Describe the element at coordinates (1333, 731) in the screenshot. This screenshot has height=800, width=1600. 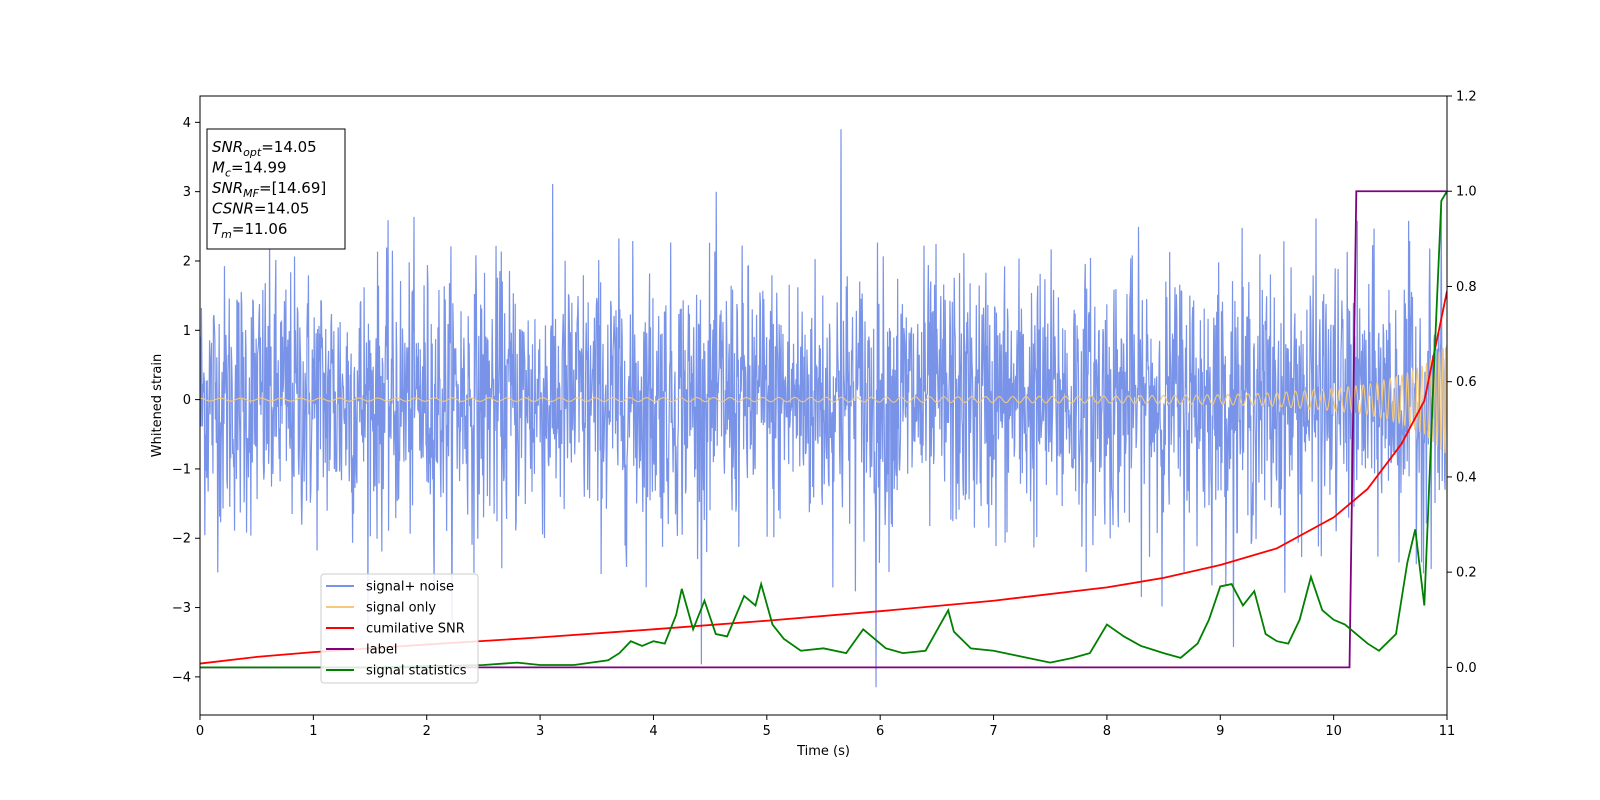
I see `x-tick-label: 10` at that location.